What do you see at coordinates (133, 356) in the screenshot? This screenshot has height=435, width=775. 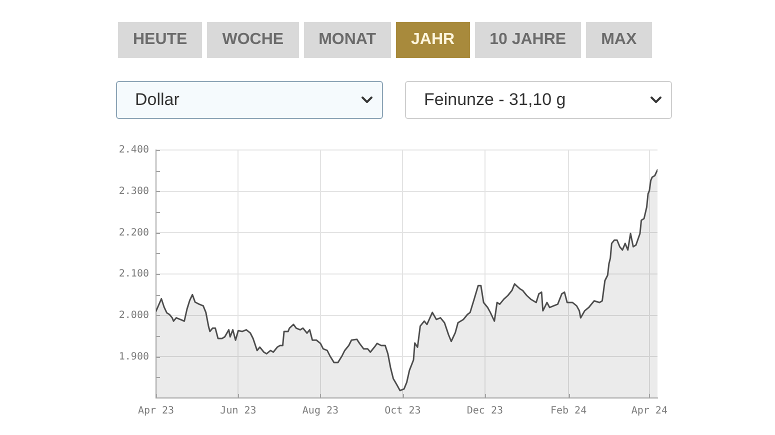 I see `y-tick-label: 1.900` at bounding box center [133, 356].